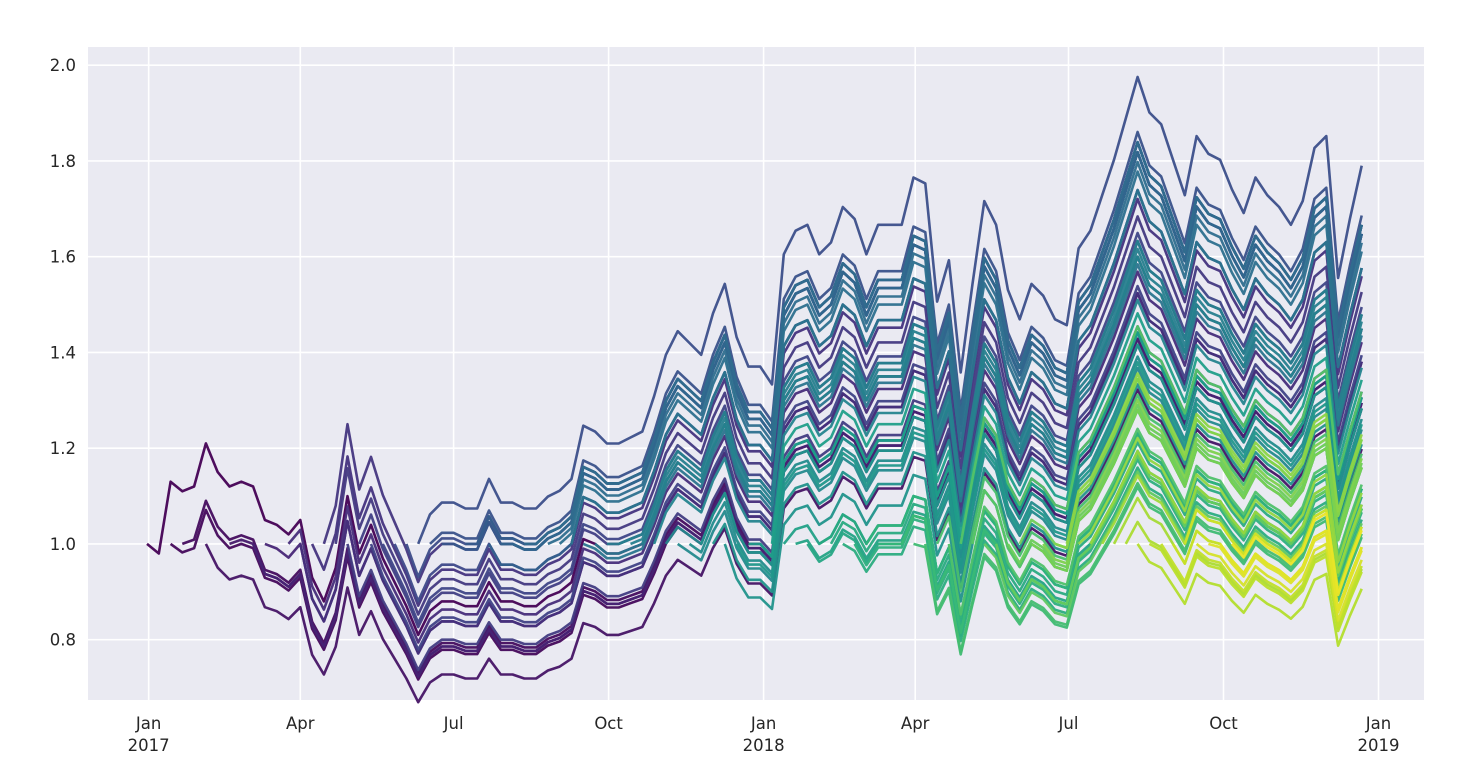 This screenshot has height=778, width=1474. I want to click on y-tick-label: 1.4, so click(63, 352).